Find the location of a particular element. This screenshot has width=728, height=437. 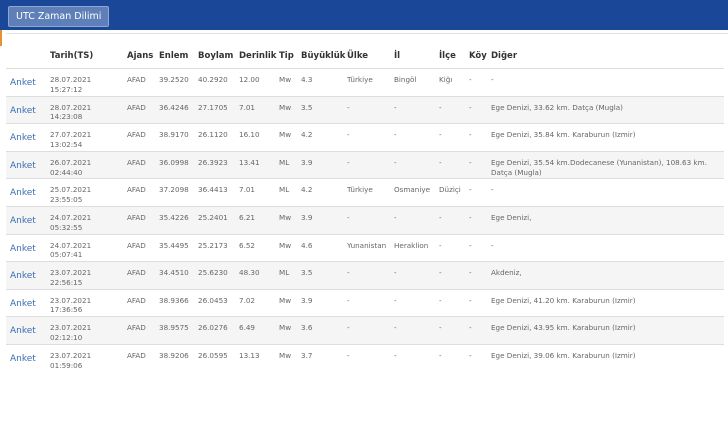

latitude-cell: 36.4246 is located at coordinates (174, 109).